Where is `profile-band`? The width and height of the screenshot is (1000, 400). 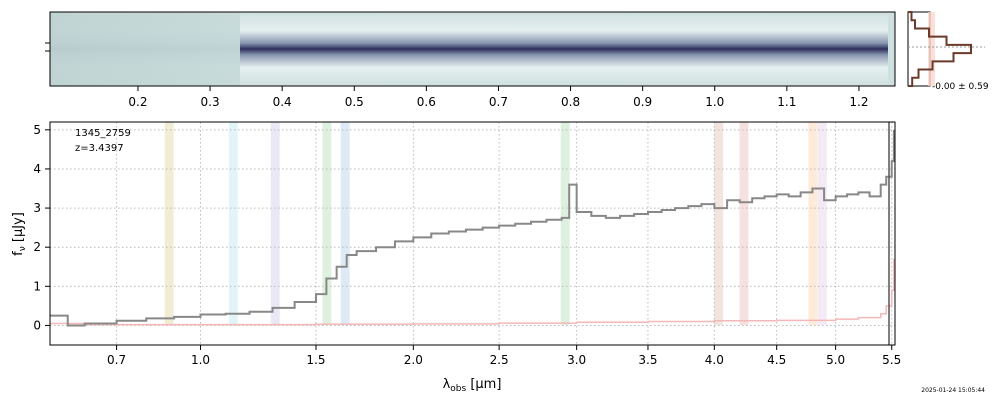
profile-band is located at coordinates (931, 49).